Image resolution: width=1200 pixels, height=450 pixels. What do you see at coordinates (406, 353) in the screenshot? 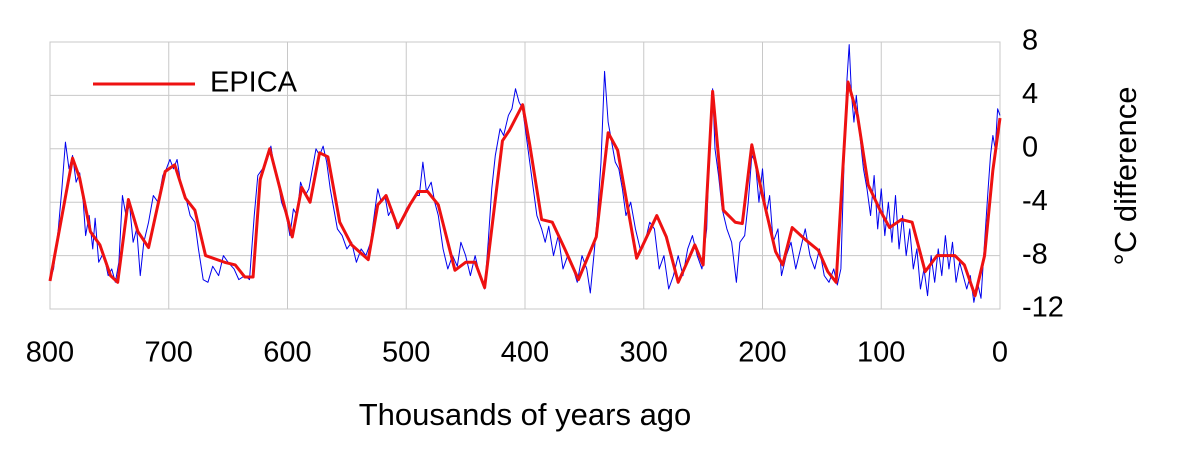
I see `x-tick-label: 500` at bounding box center [406, 353].